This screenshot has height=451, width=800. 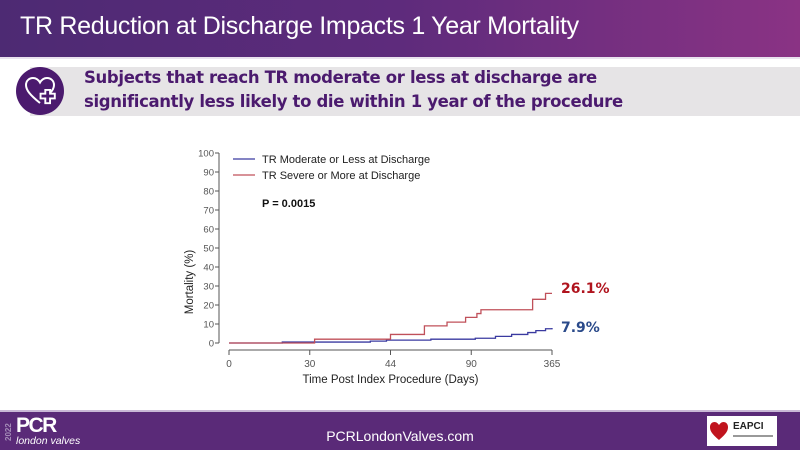 I want to click on x-tick-label: 30, so click(x=310, y=364).